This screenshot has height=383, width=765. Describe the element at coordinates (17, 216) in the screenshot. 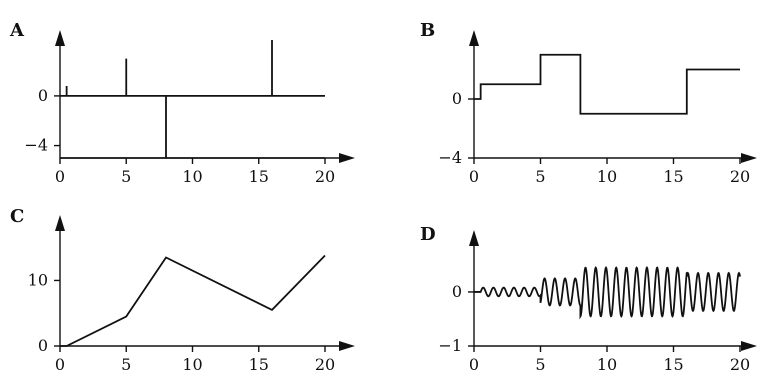

I see `panel-label: C` at that location.